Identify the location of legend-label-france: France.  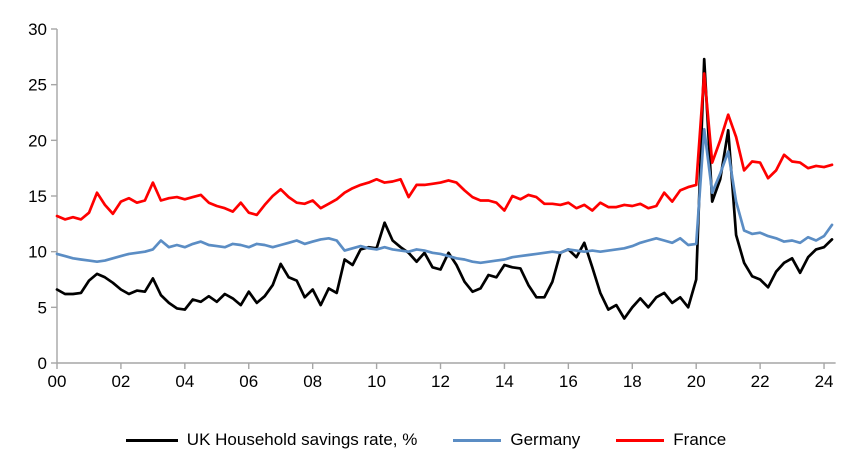
(700, 439).